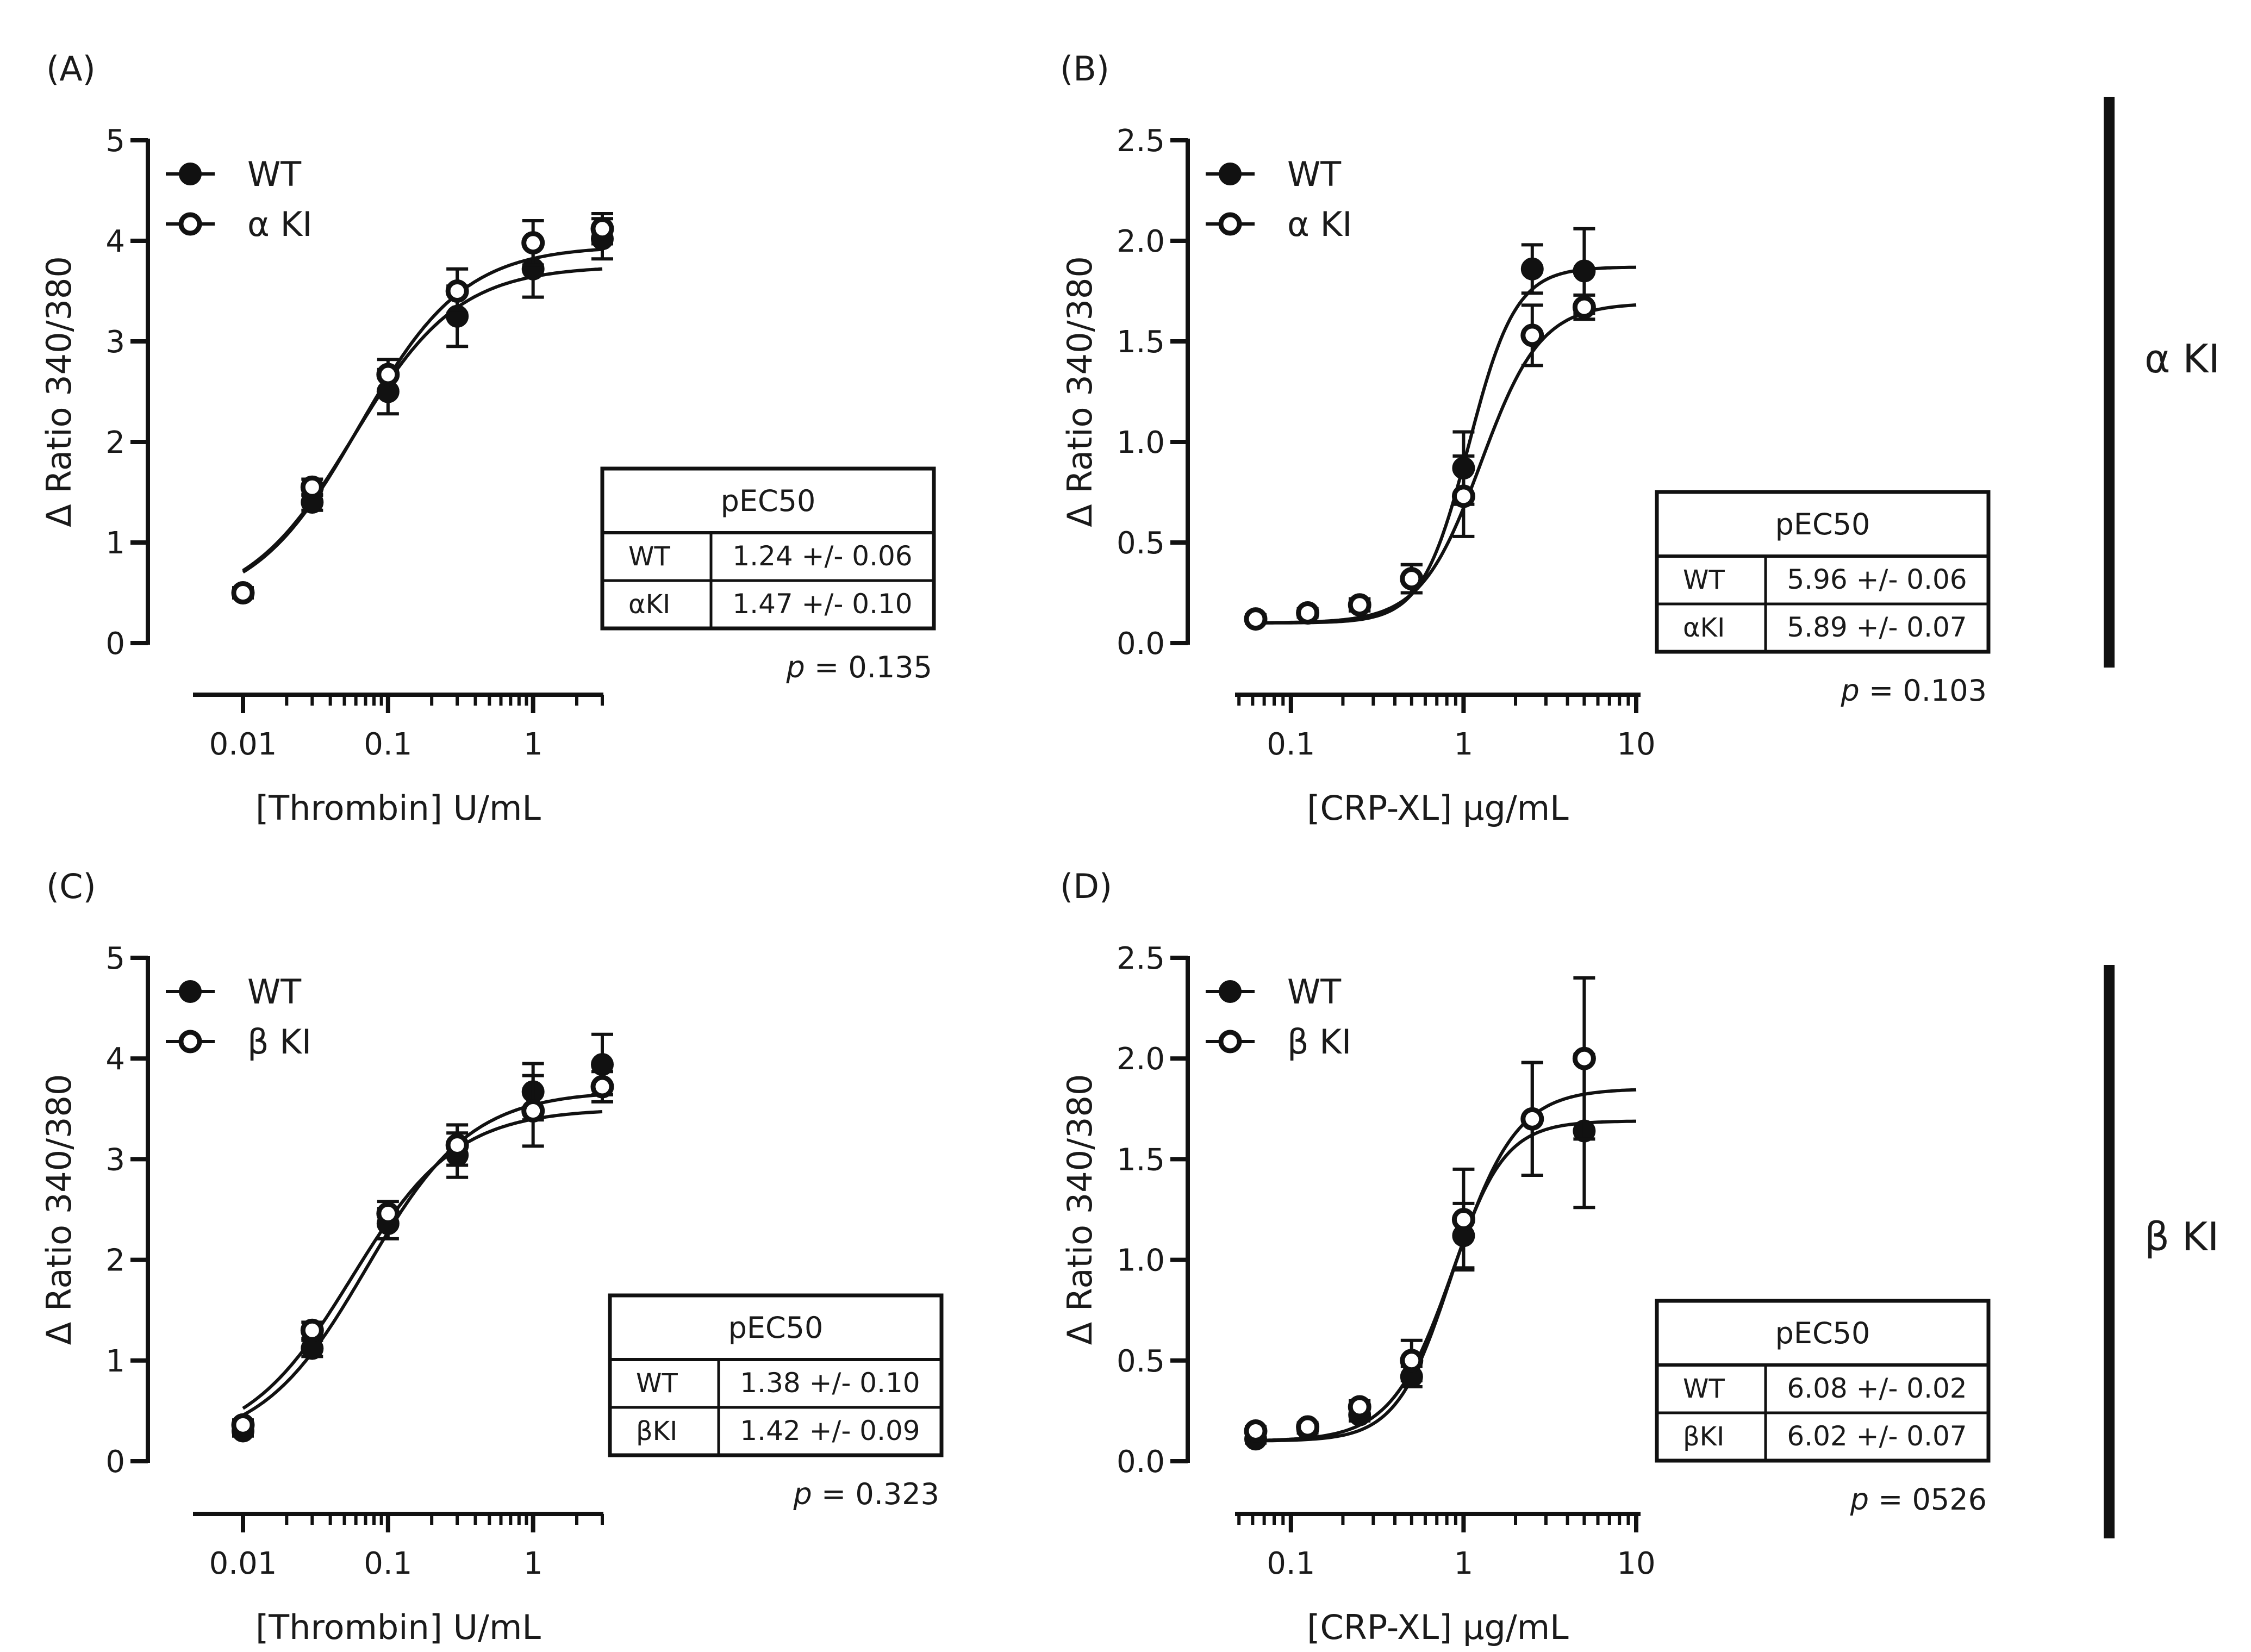  What do you see at coordinates (876, 1494) in the screenshot?
I see `p-value: = 0.323` at bounding box center [876, 1494].